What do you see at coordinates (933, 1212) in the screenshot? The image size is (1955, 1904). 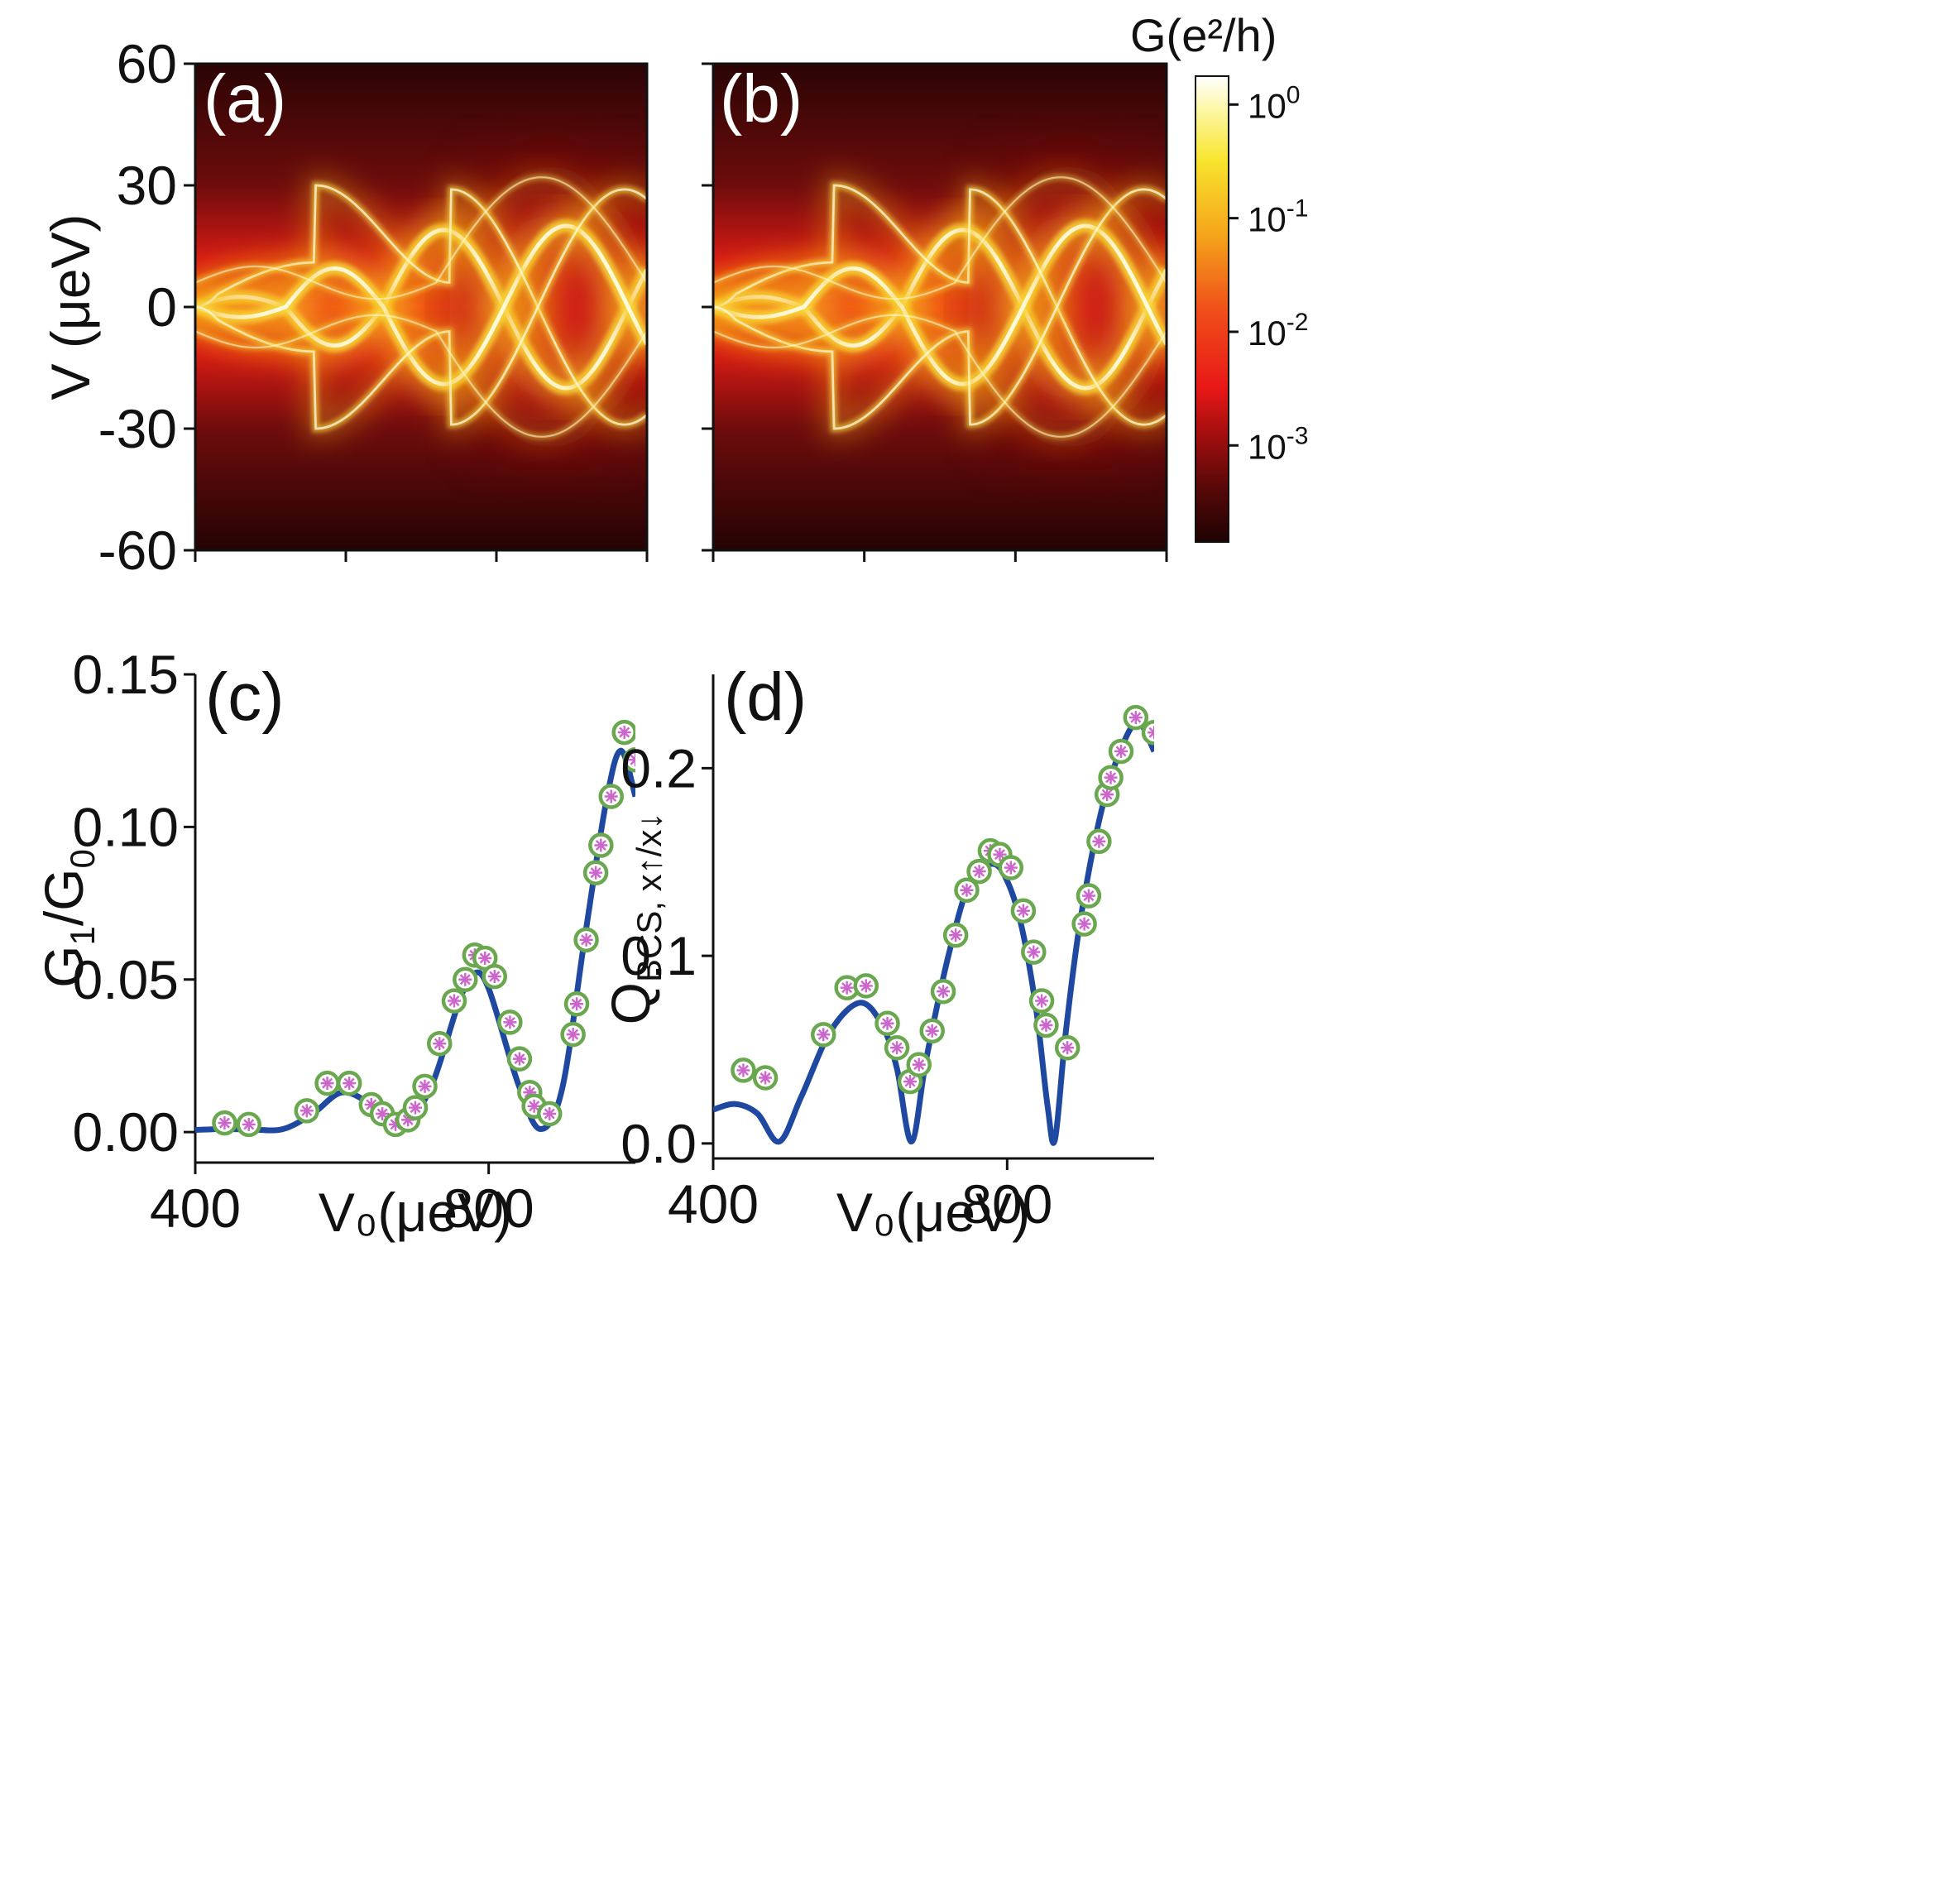 I see `xlabel-d: V₀(μeV)` at bounding box center [933, 1212].